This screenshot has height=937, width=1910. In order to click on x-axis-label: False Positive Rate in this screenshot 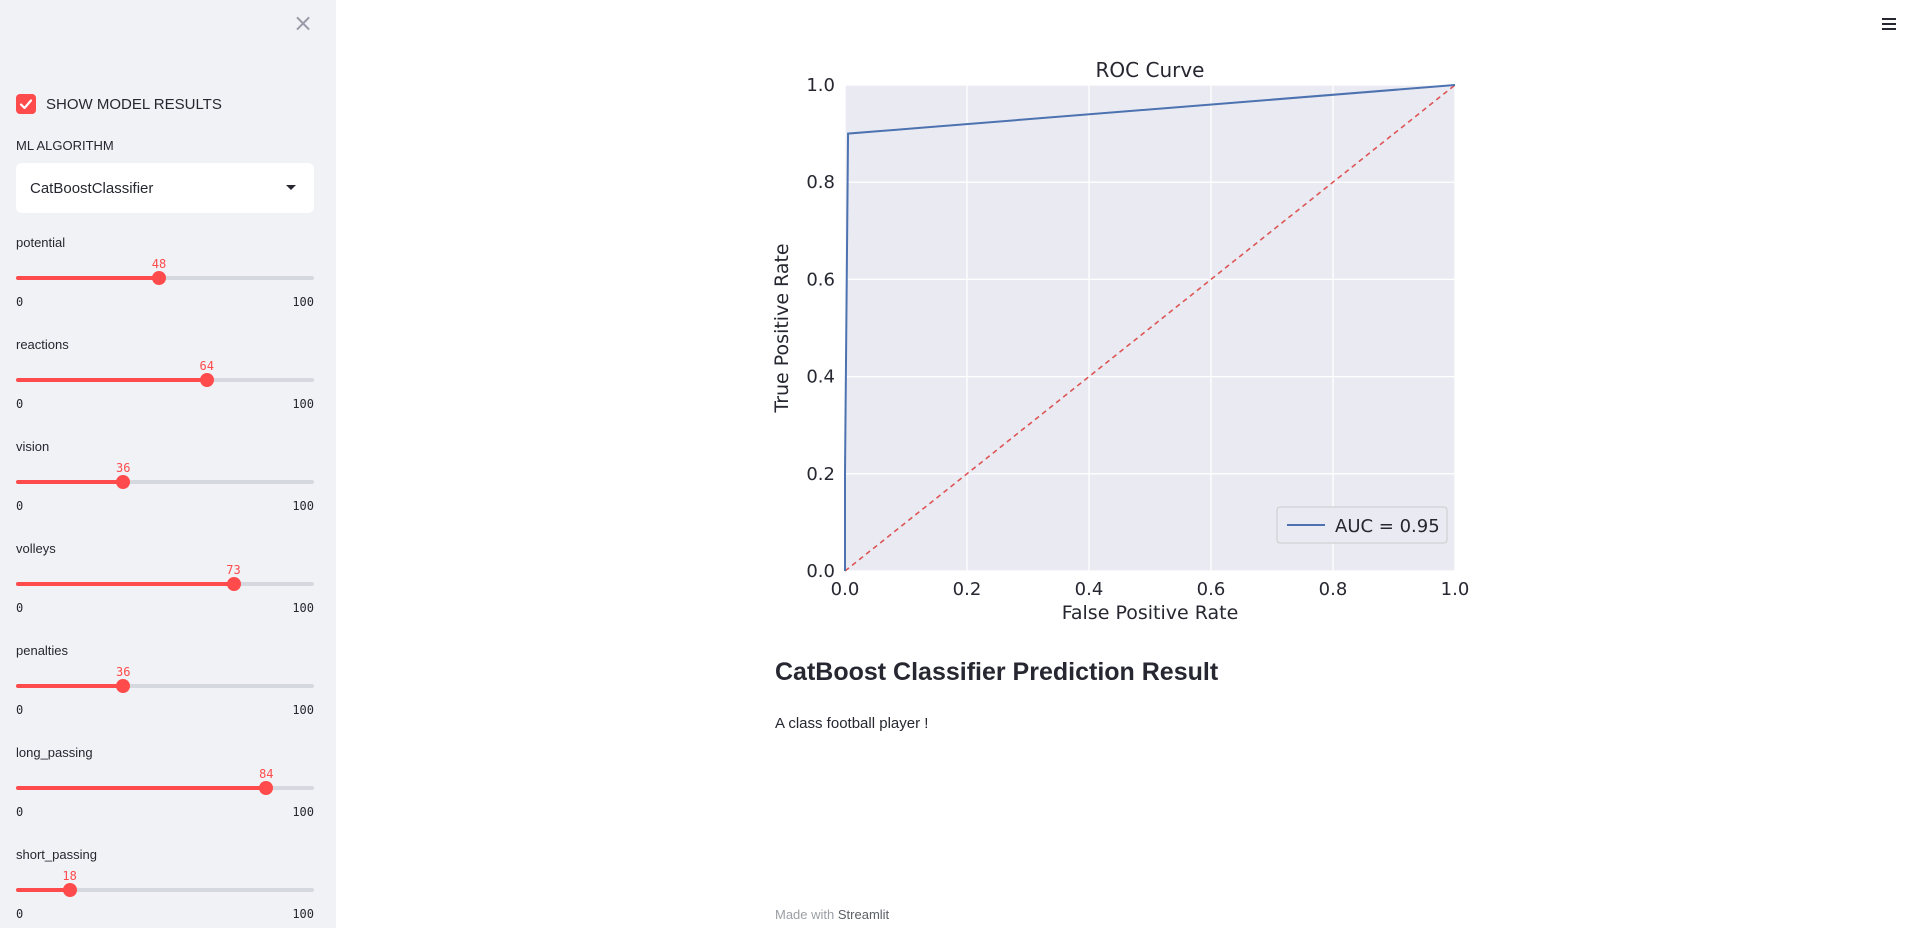, I will do `click(1150, 613)`.